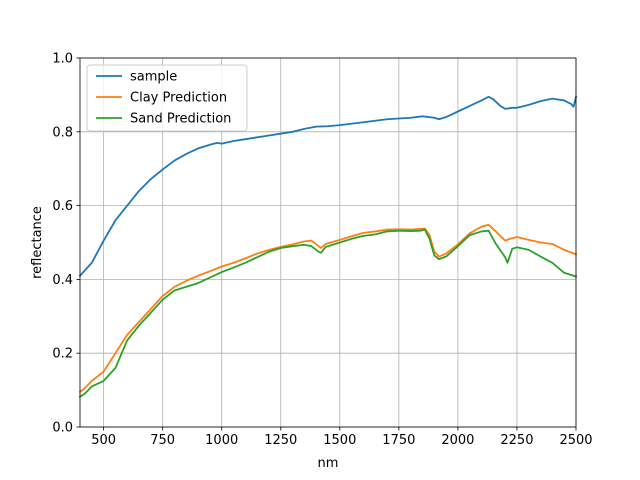 Image resolution: width=640 pixels, height=480 pixels. I want to click on x-tick-label: 1250, so click(280, 440).